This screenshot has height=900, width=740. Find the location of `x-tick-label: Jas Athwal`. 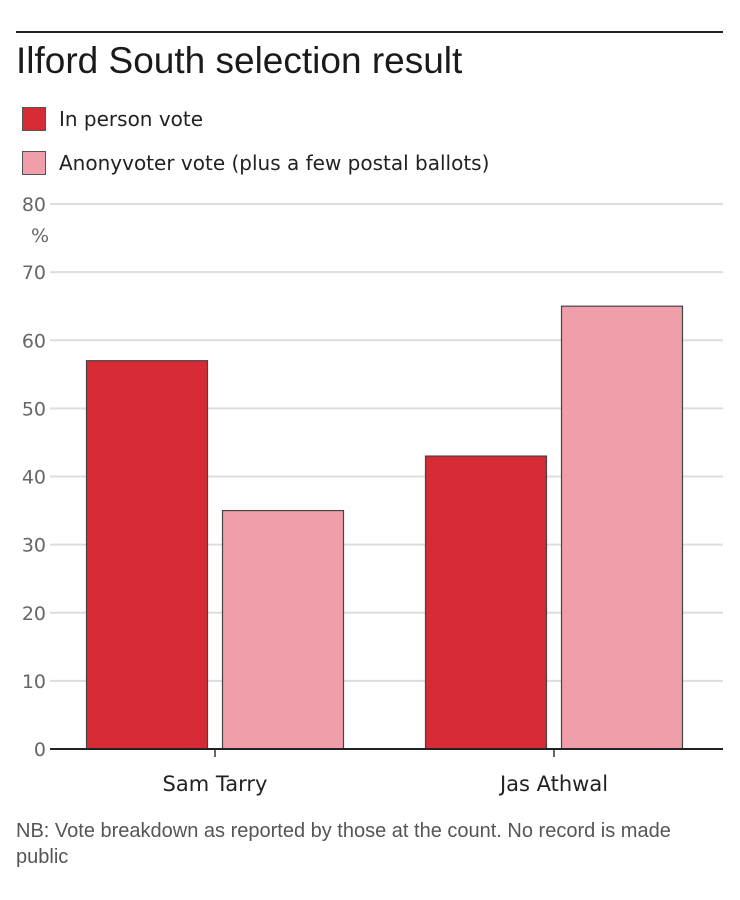

x-tick-label: Jas Athwal is located at coordinates (553, 784).